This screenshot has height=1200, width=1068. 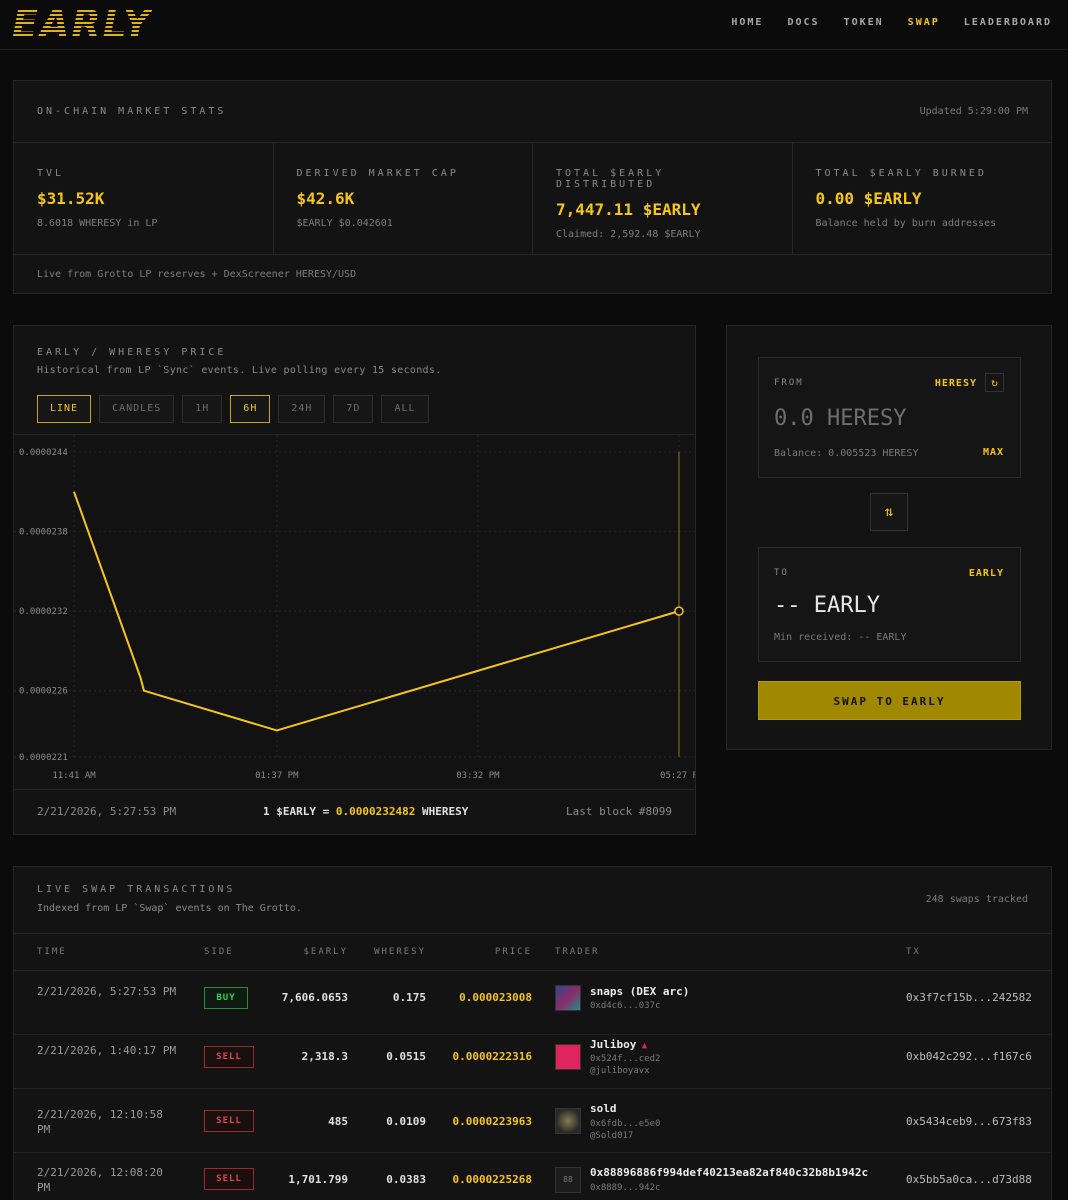 What do you see at coordinates (889, 512) in the screenshot?
I see `swap-direction-icon: ⇅` at bounding box center [889, 512].